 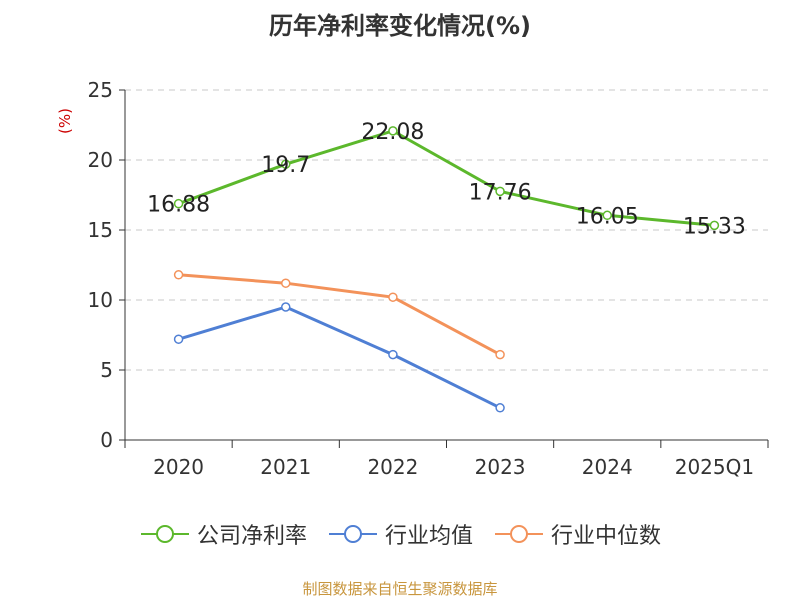 I want to click on y-tick-label: 25, so click(x=100, y=90).